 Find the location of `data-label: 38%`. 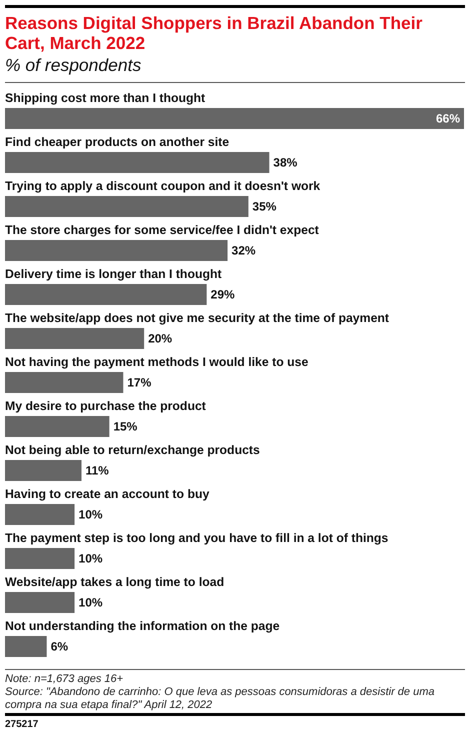

data-label: 38% is located at coordinates (285, 163).